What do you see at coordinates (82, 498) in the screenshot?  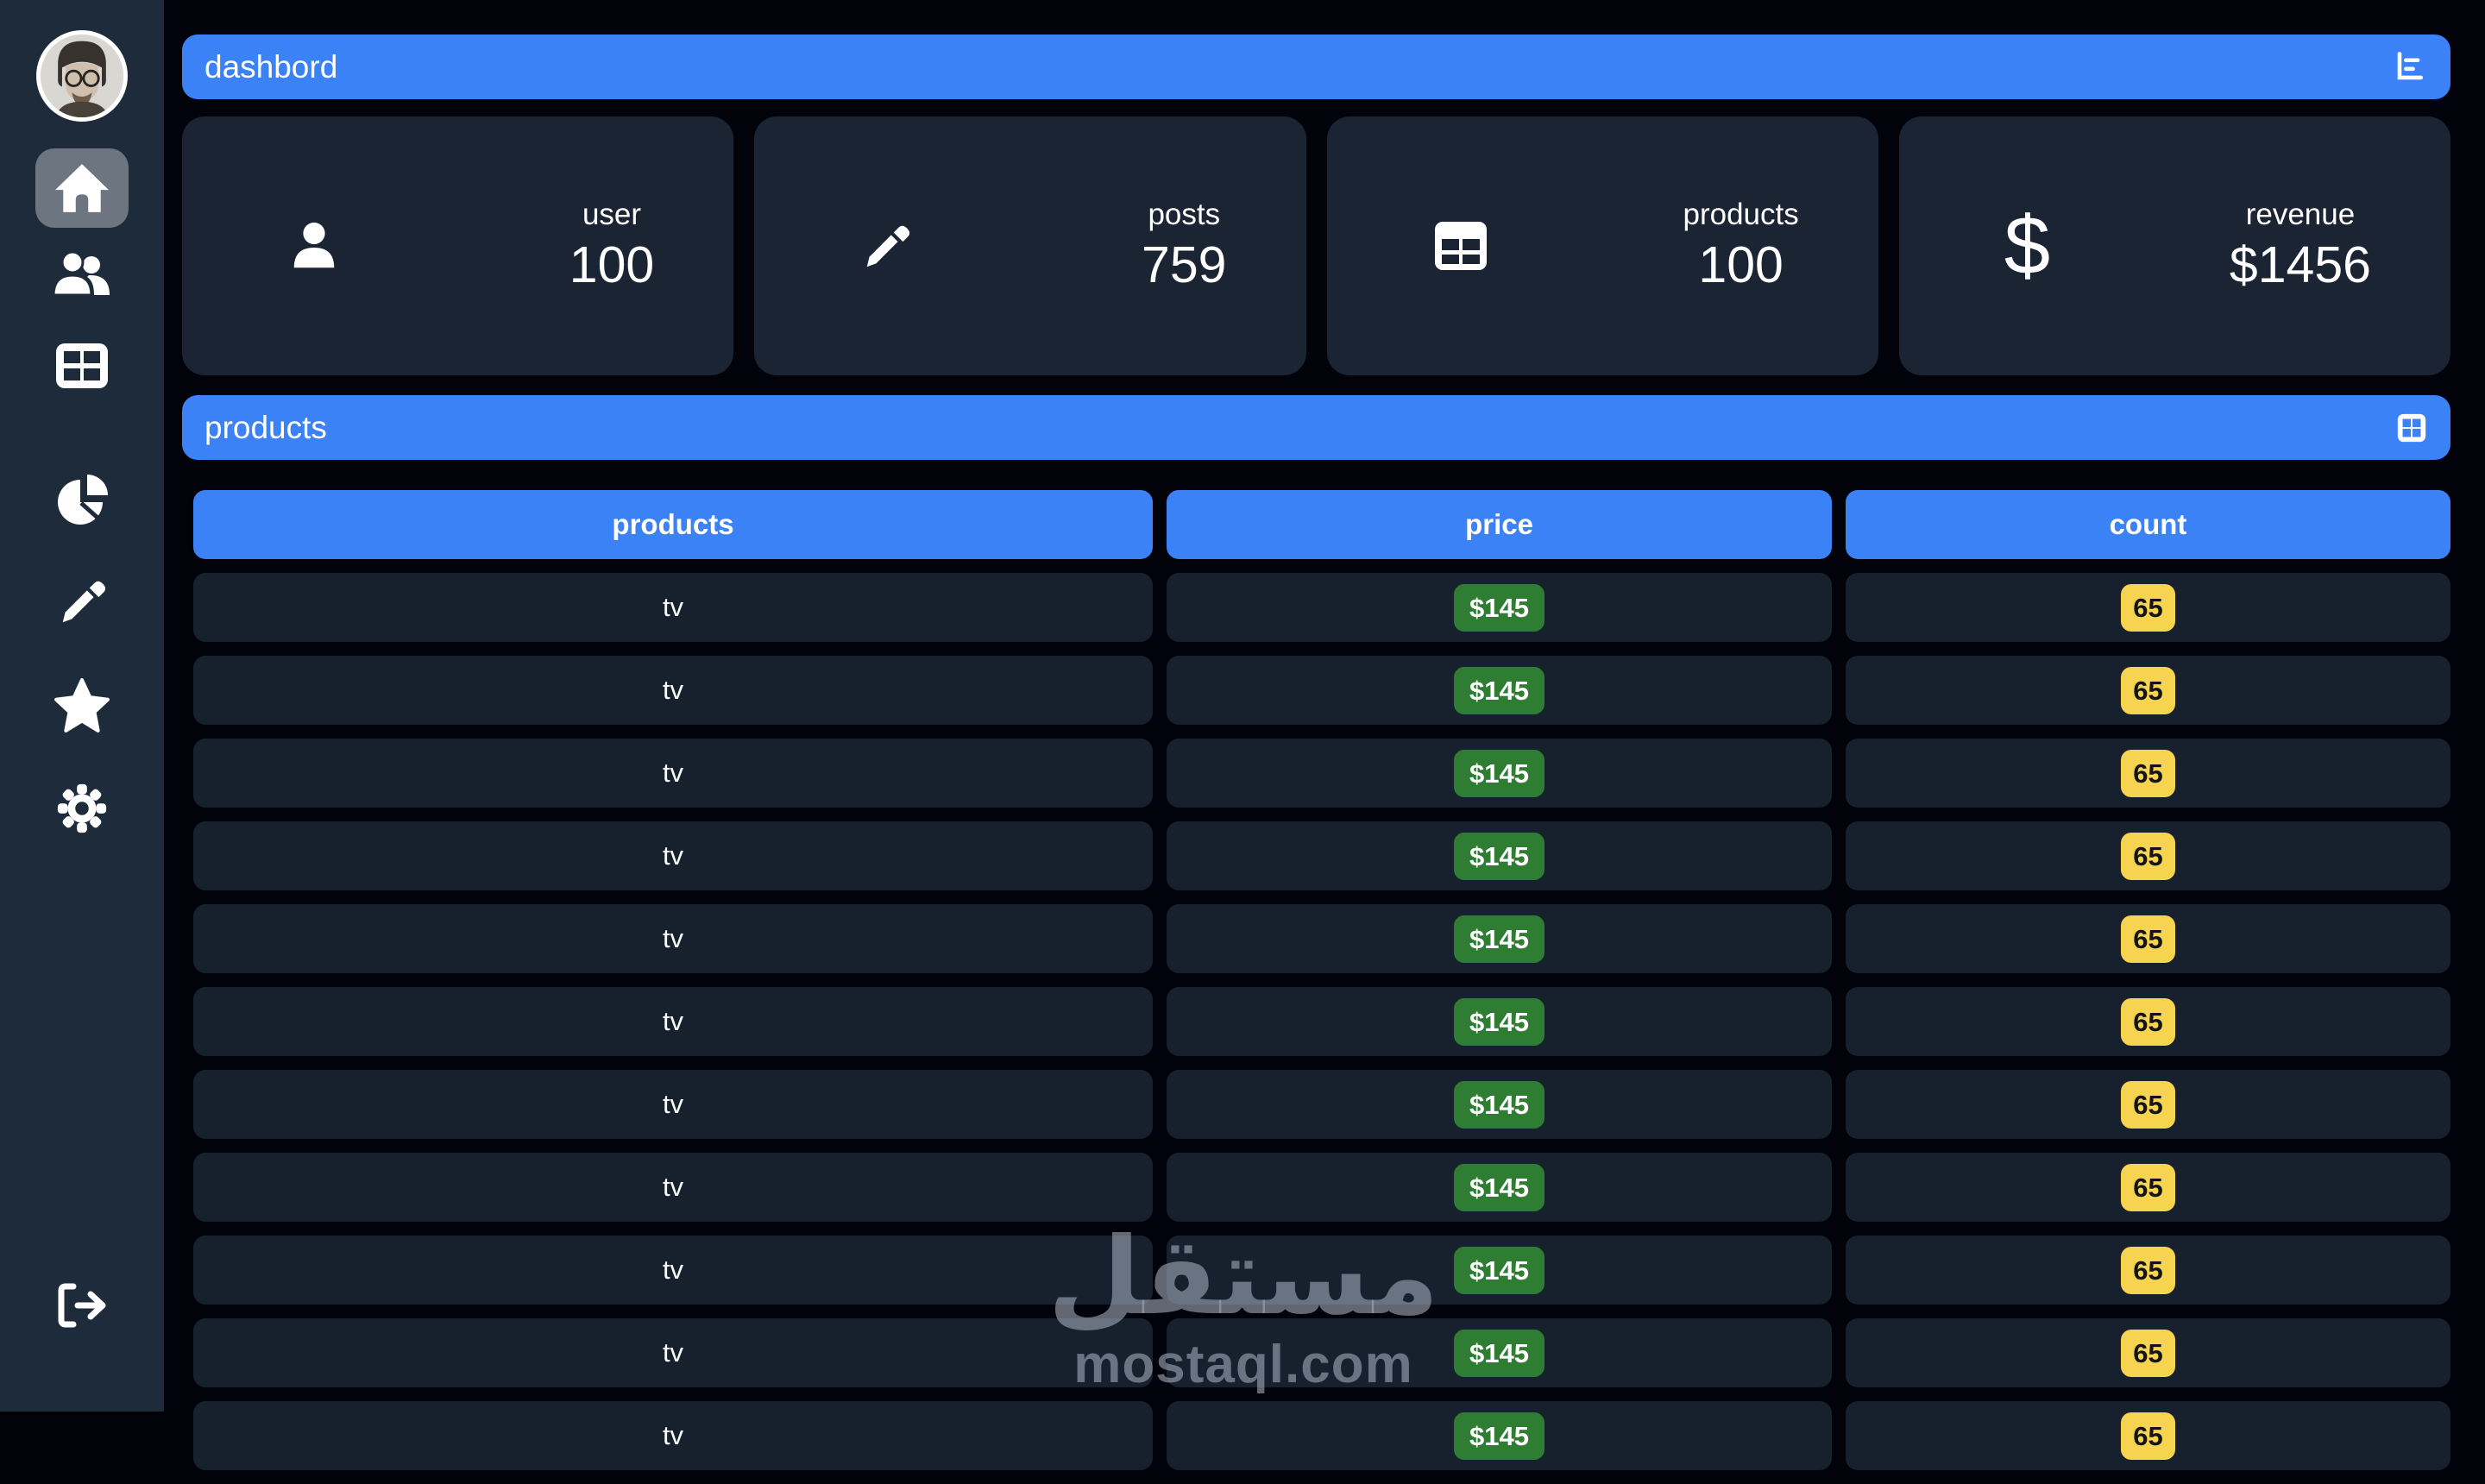 I see `sidebar-item-pie-chart` at bounding box center [82, 498].